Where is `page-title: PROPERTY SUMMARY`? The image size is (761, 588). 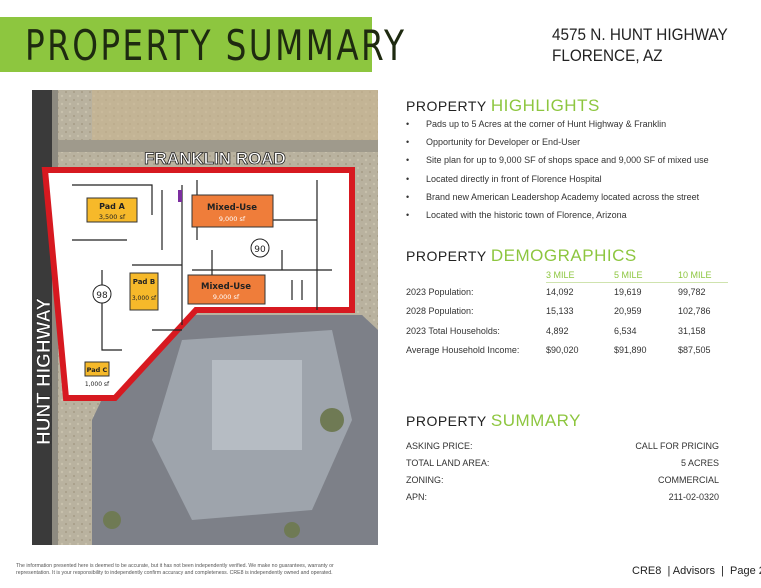 page-title: PROPERTY SUMMARY is located at coordinates (216, 45).